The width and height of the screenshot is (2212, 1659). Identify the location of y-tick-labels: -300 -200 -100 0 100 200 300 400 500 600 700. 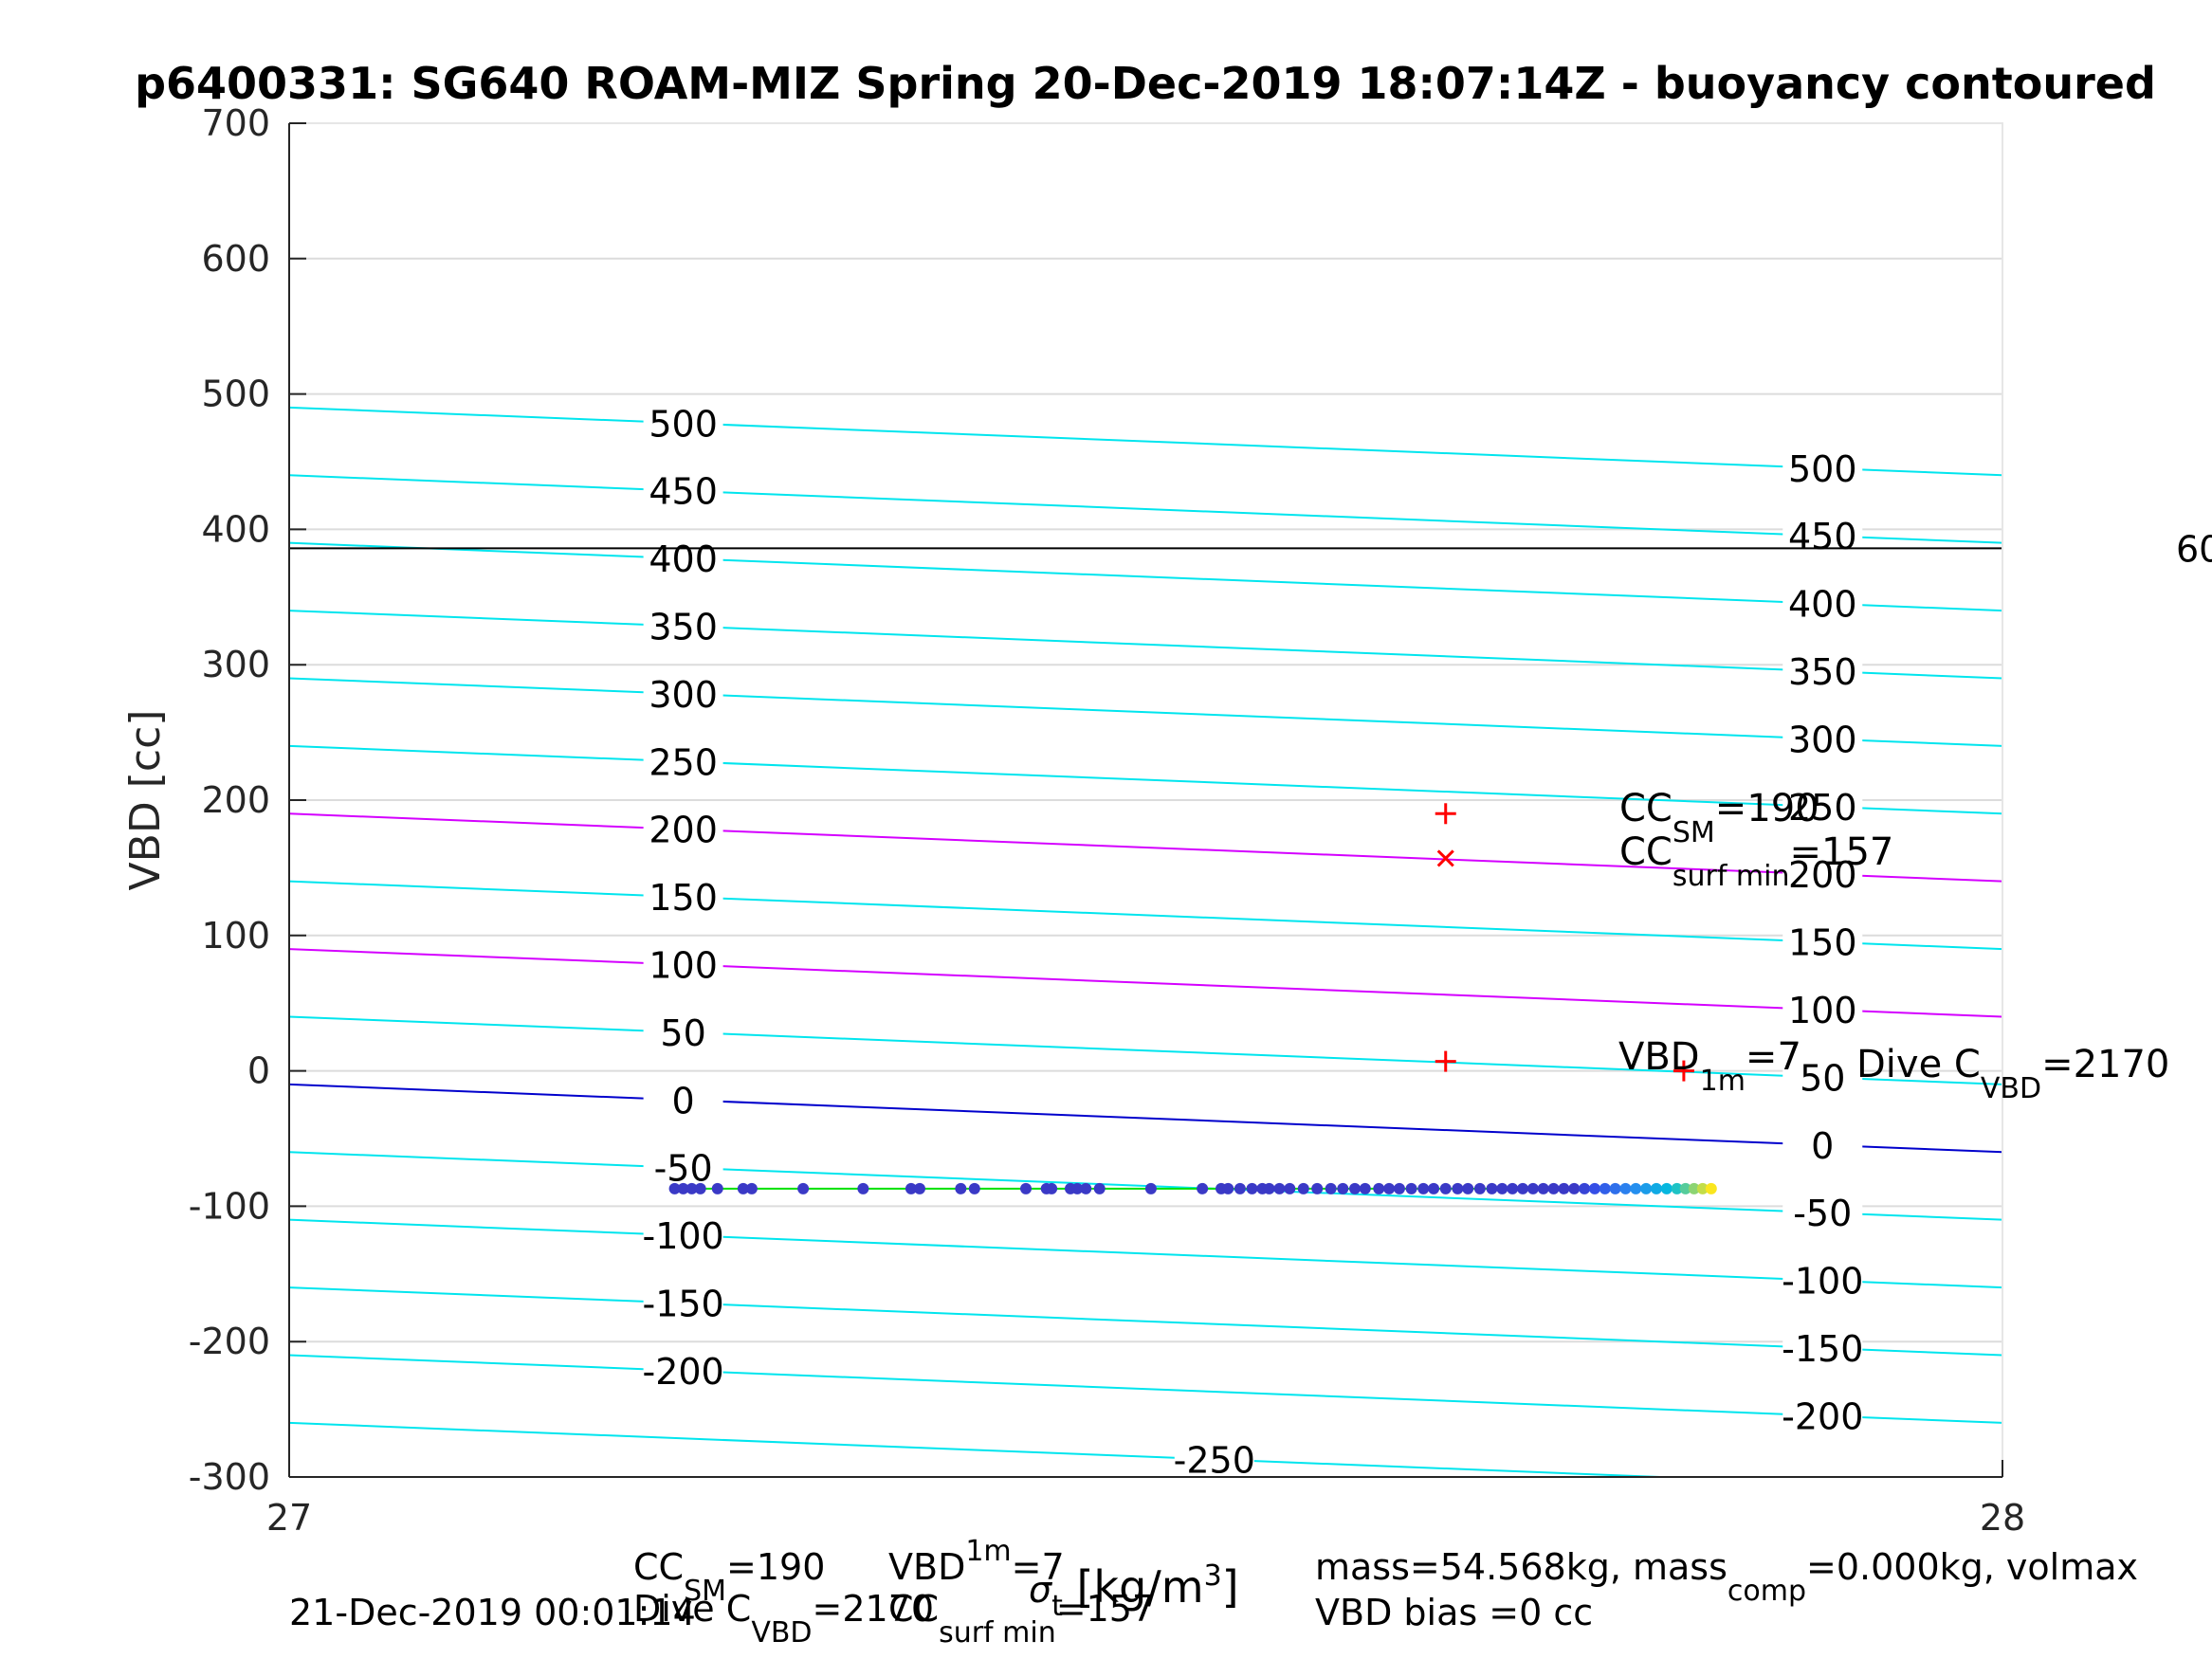
(229, 800).